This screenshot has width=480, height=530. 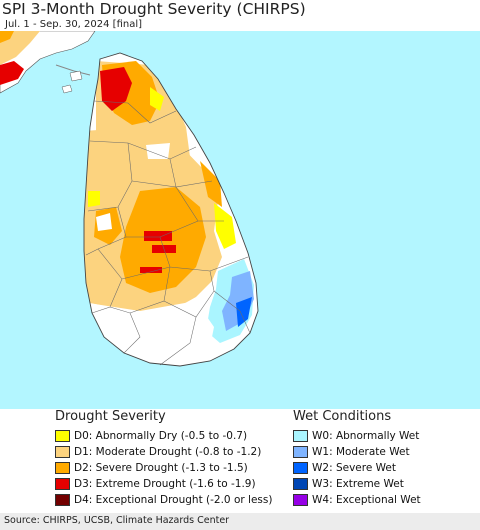 I want to click on india-severe-patch, so click(x=7, y=37).